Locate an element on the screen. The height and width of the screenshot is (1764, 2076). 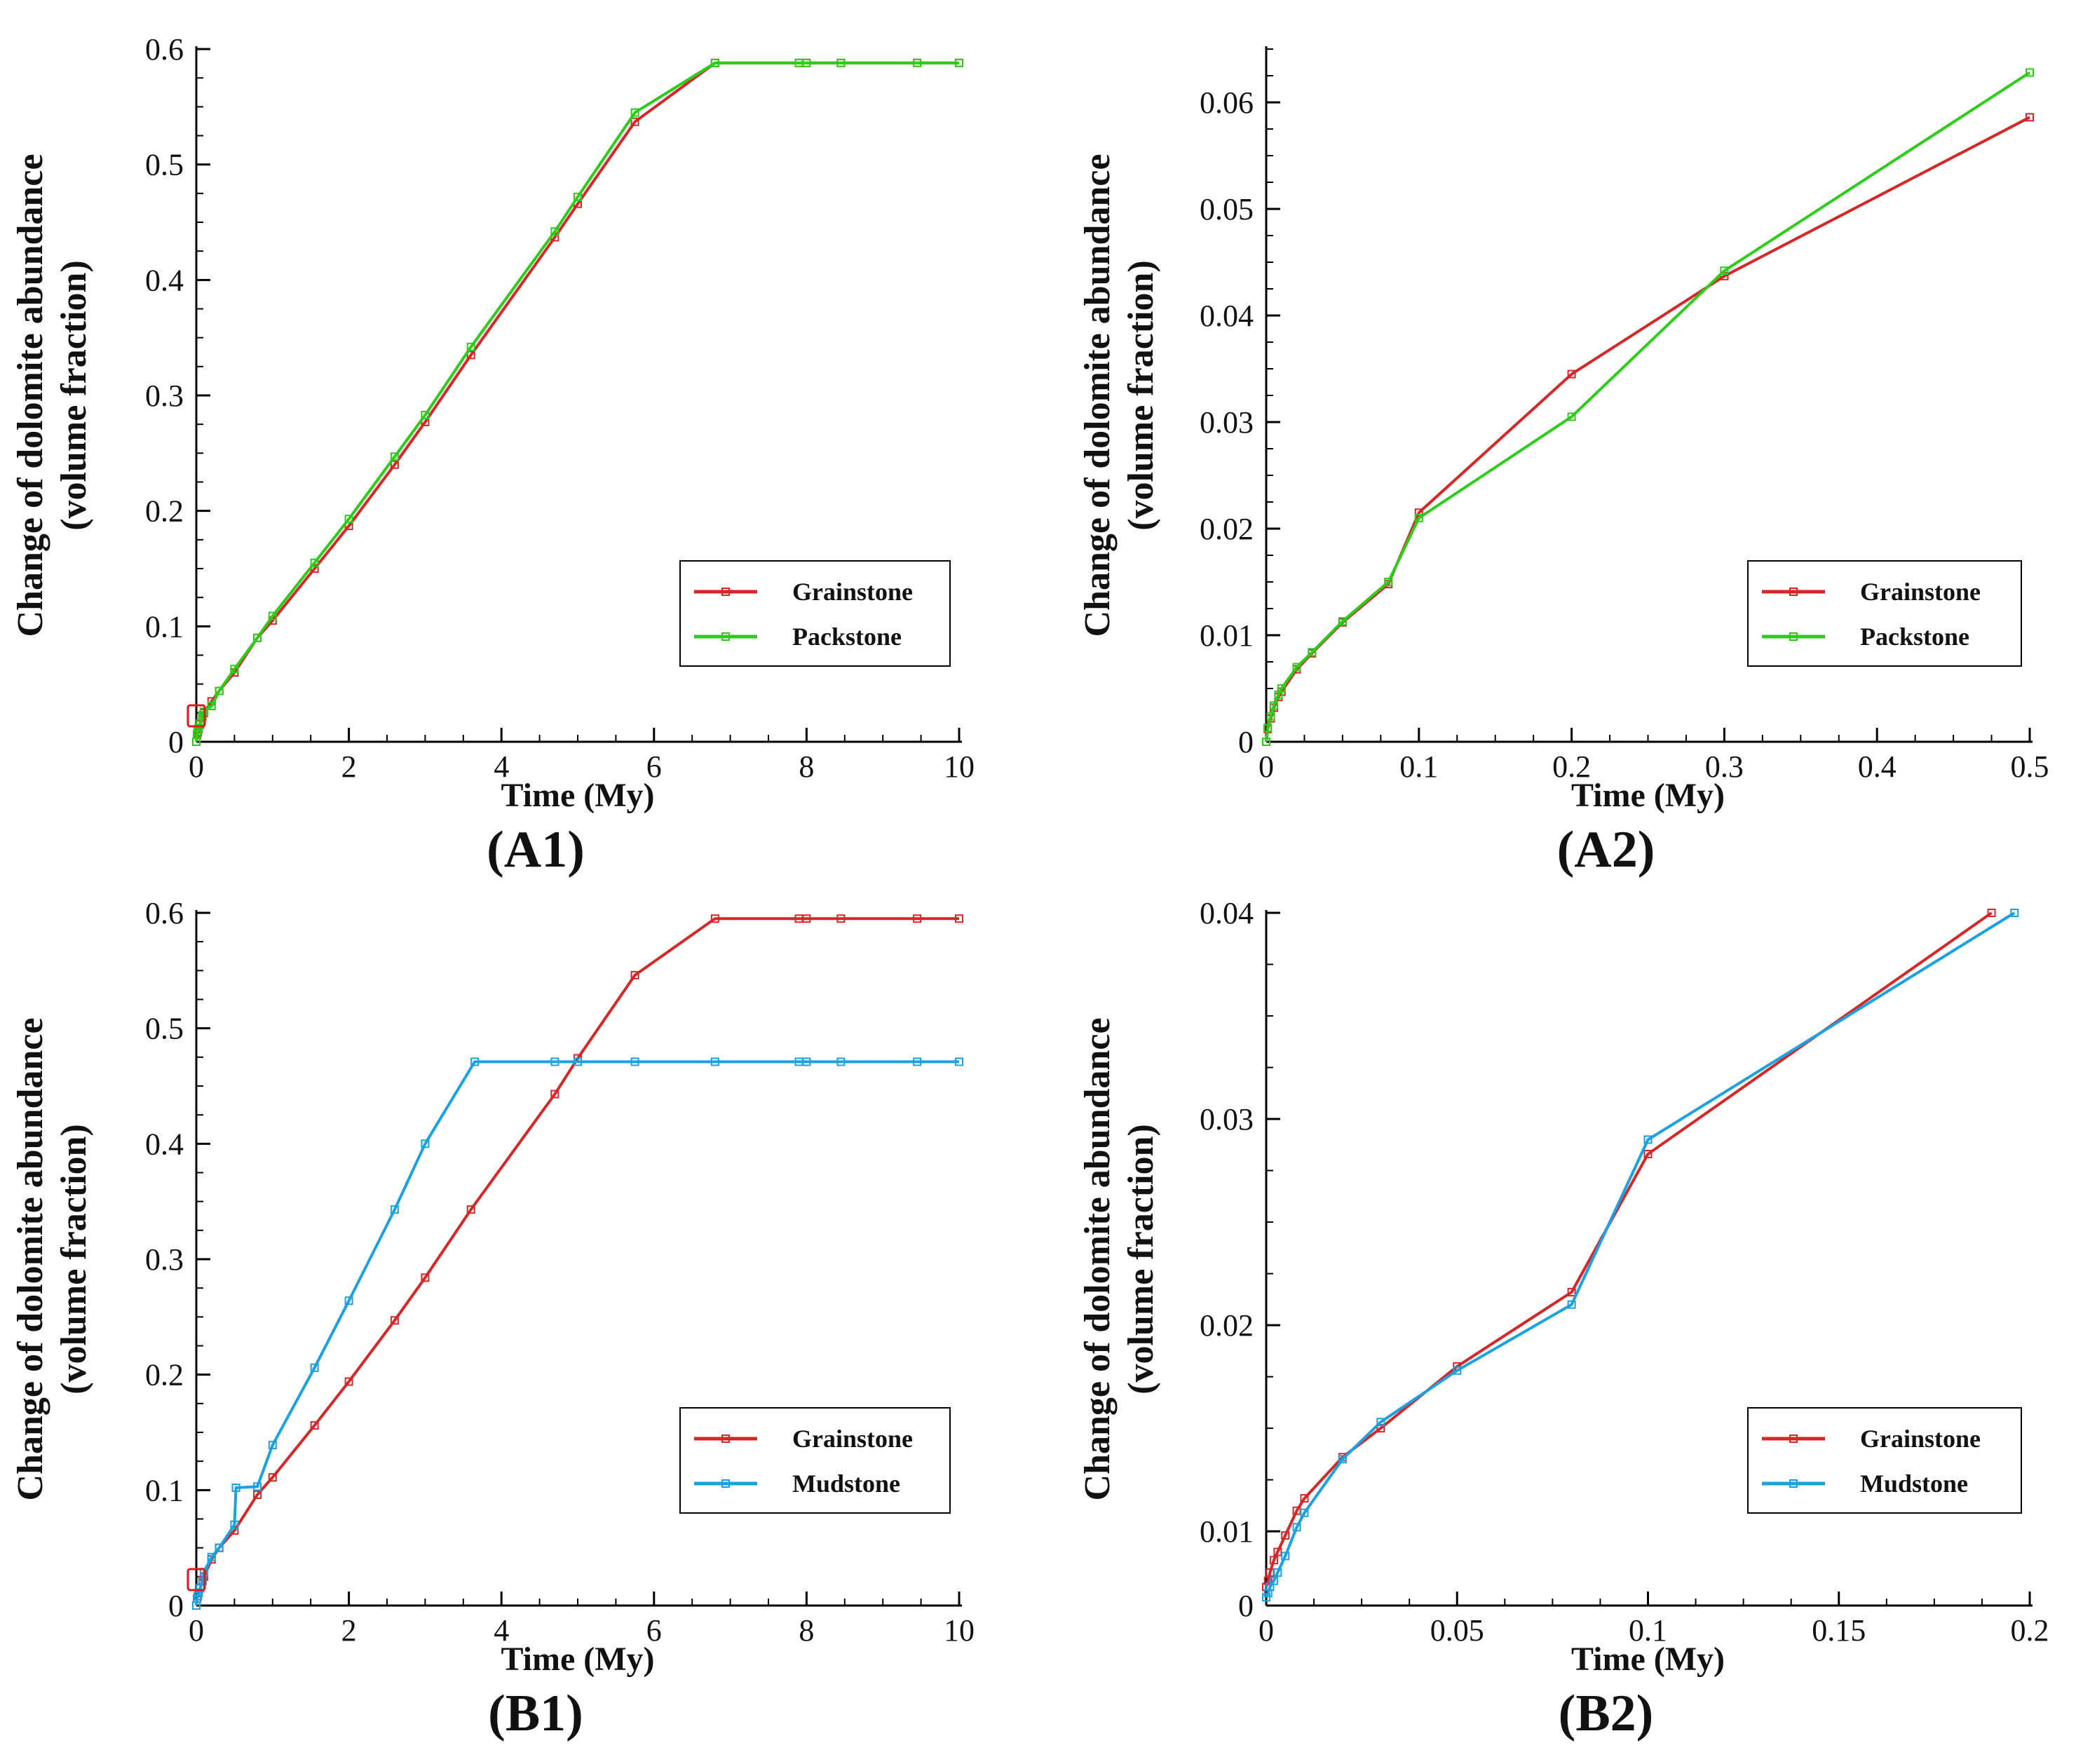
x-tick-label: 0.4 is located at coordinates (1877, 767).